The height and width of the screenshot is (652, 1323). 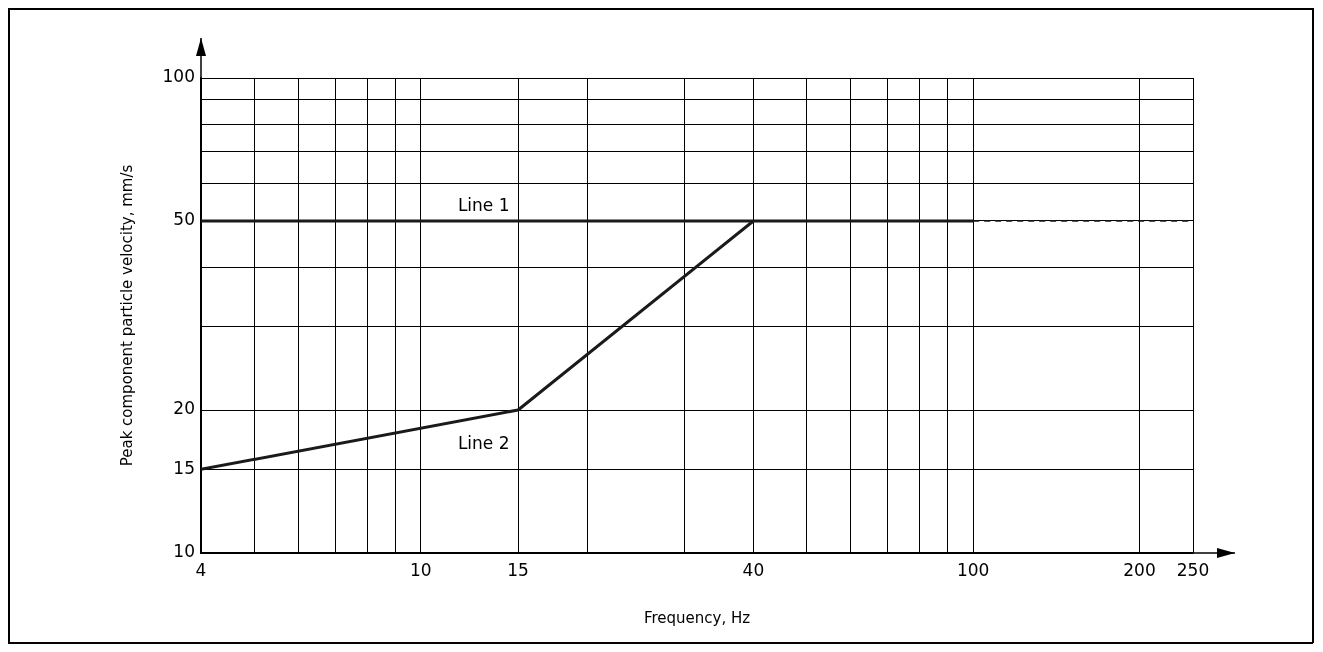 What do you see at coordinates (973, 569) in the screenshot?
I see `x-tick-label: 100` at bounding box center [973, 569].